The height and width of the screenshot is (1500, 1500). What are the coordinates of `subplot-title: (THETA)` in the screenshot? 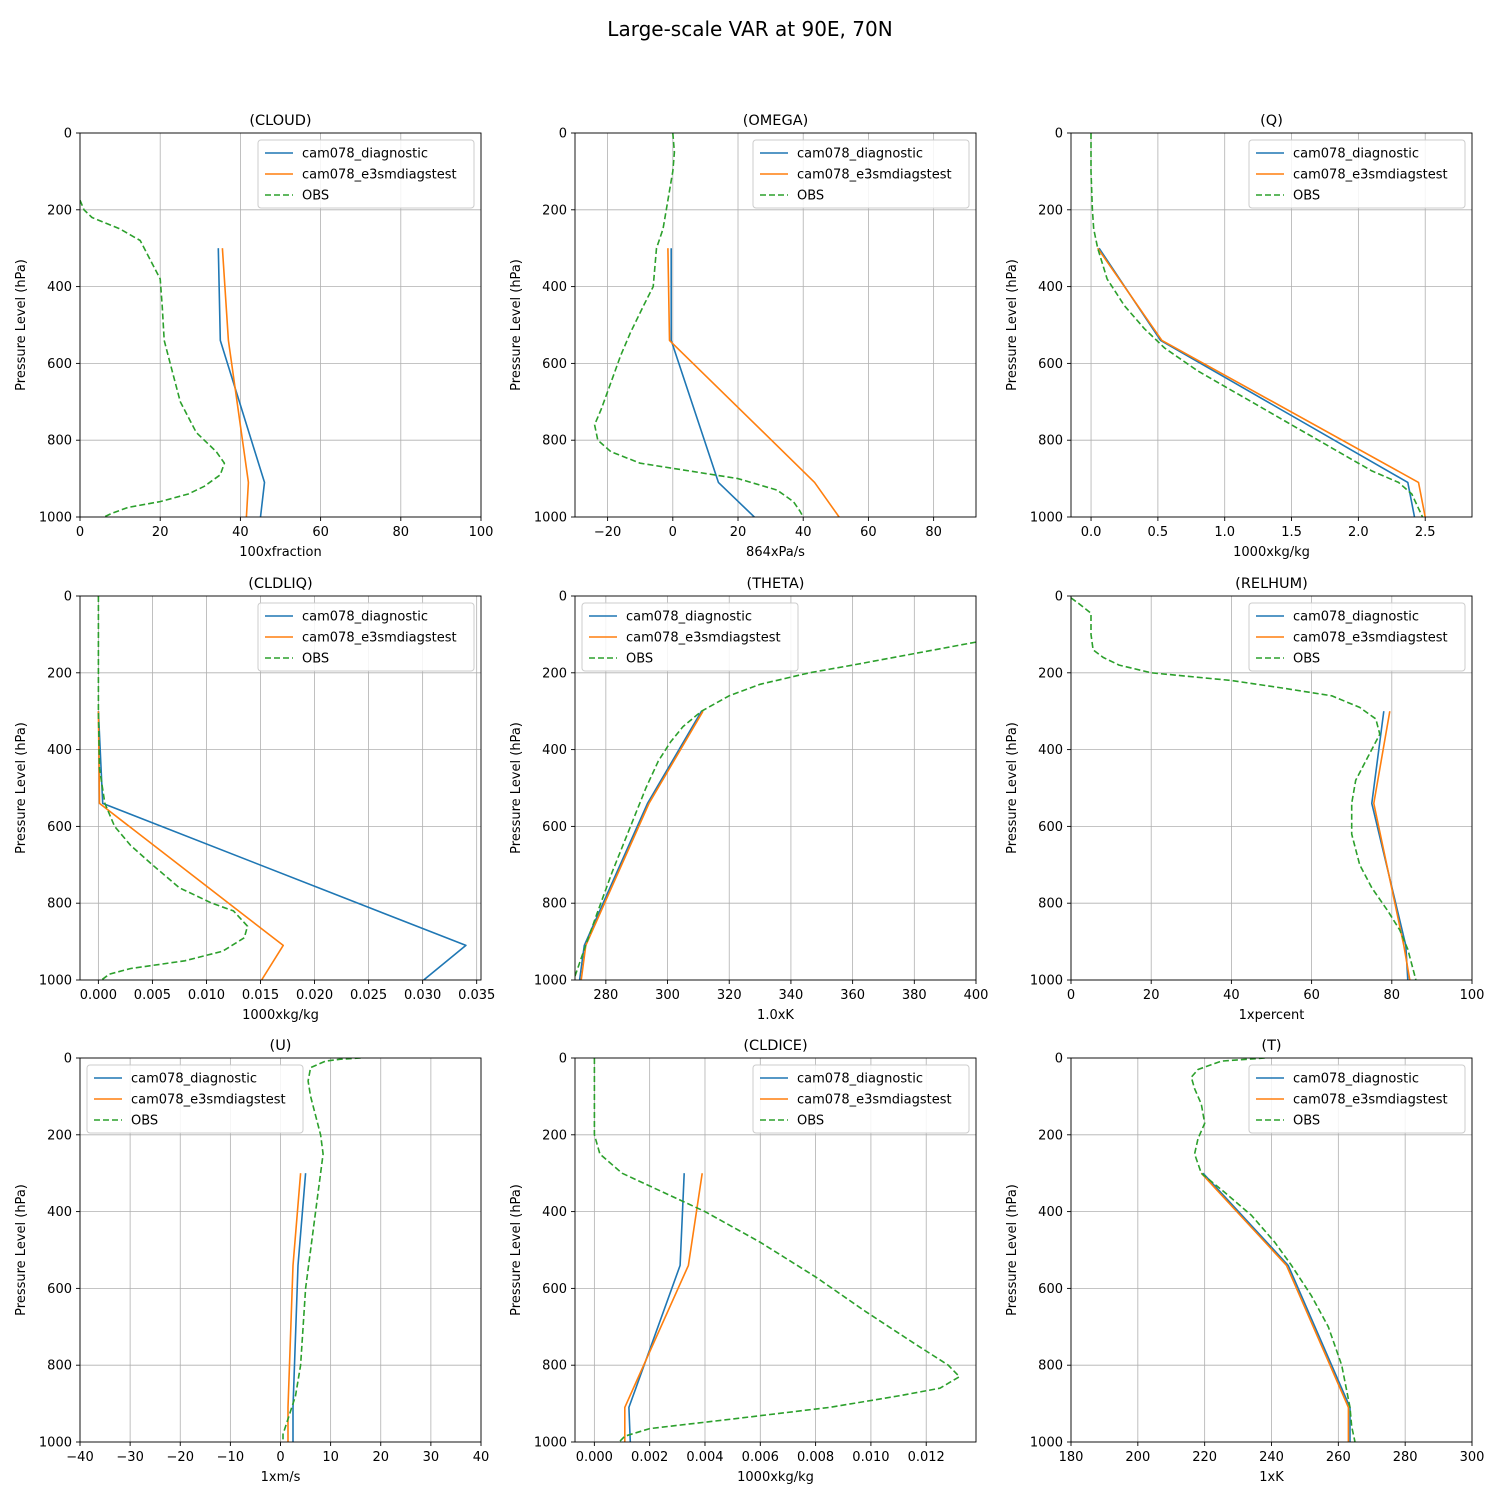 It's located at (776, 584).